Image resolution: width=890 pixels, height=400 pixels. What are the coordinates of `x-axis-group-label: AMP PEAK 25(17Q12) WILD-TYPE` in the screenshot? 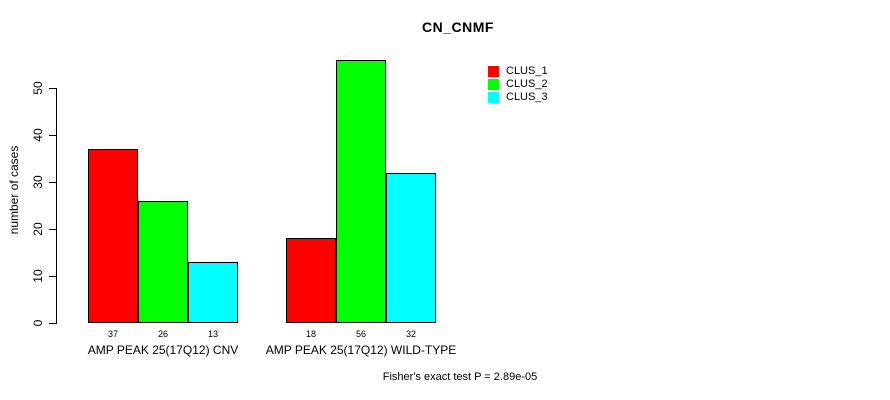 It's located at (361, 350).